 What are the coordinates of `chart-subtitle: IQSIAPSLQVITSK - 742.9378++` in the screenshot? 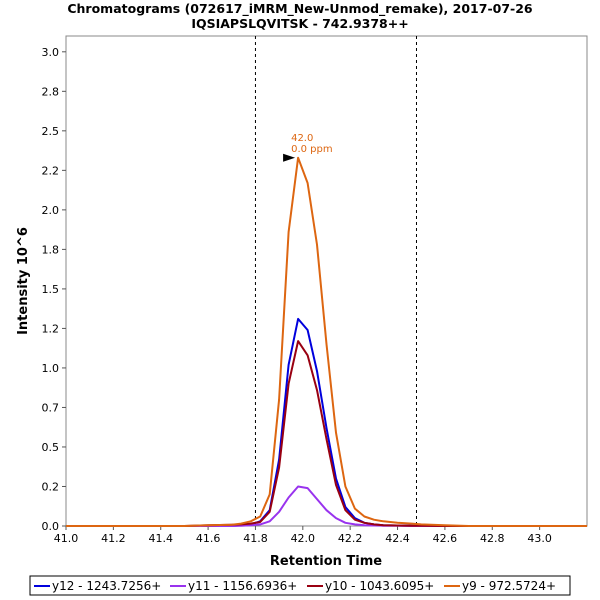 It's located at (299, 23).